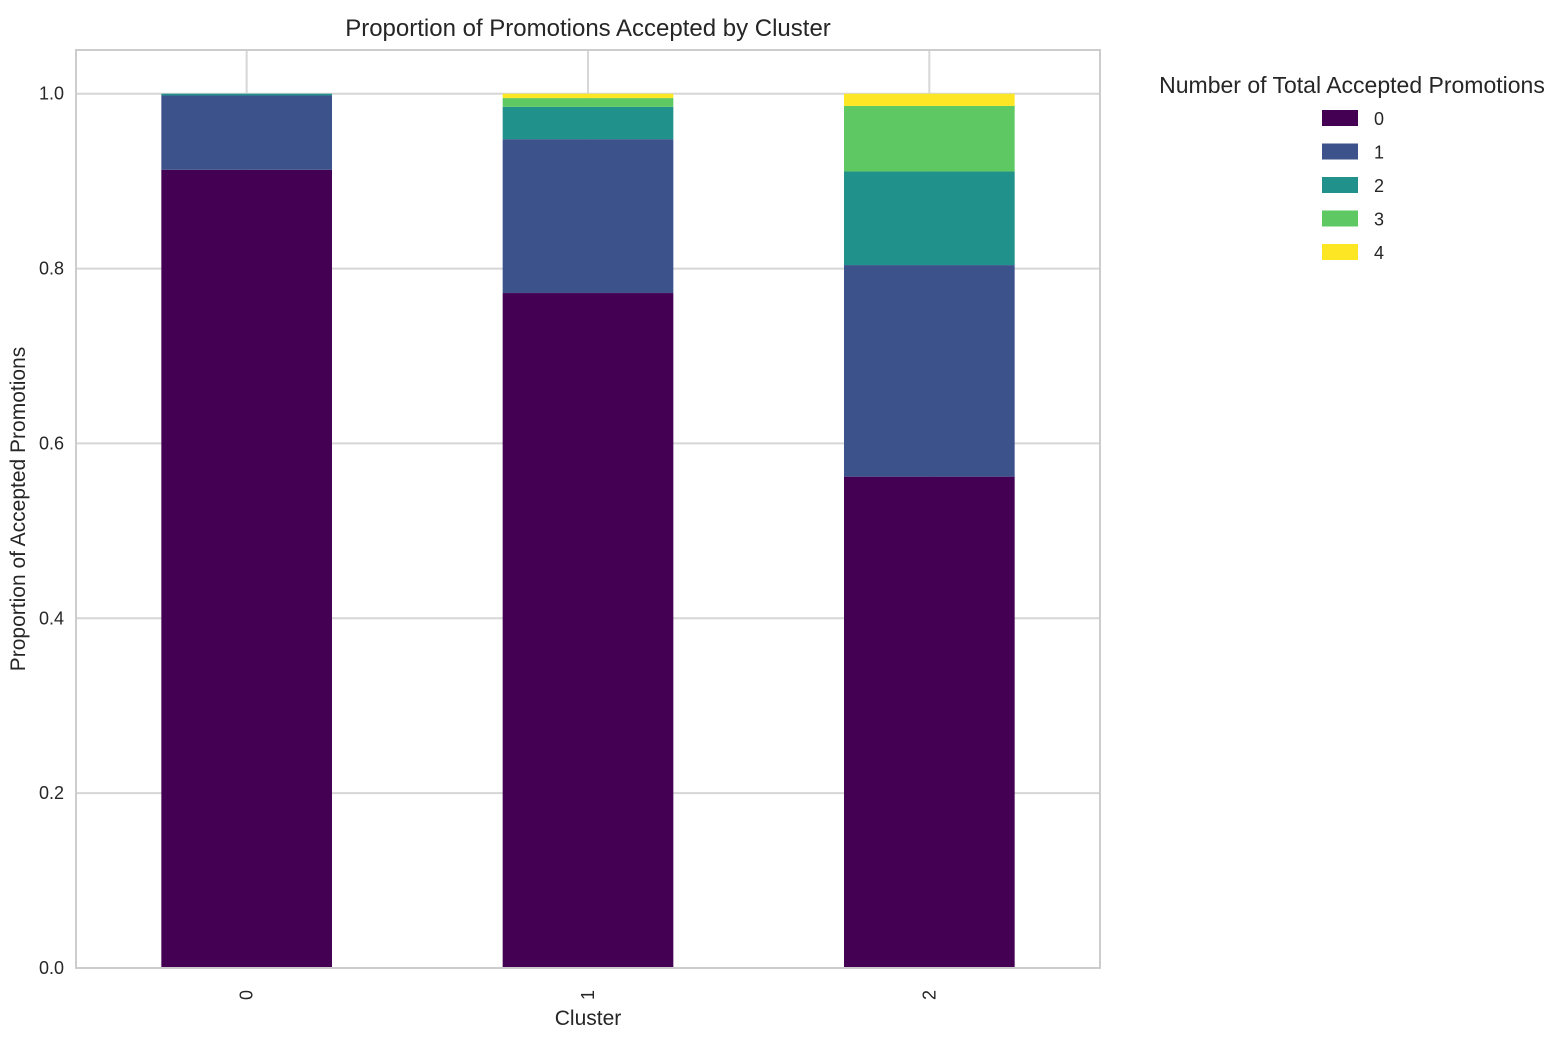  What do you see at coordinates (51, 443) in the screenshot?
I see `y-tick-label: 0.6` at bounding box center [51, 443].